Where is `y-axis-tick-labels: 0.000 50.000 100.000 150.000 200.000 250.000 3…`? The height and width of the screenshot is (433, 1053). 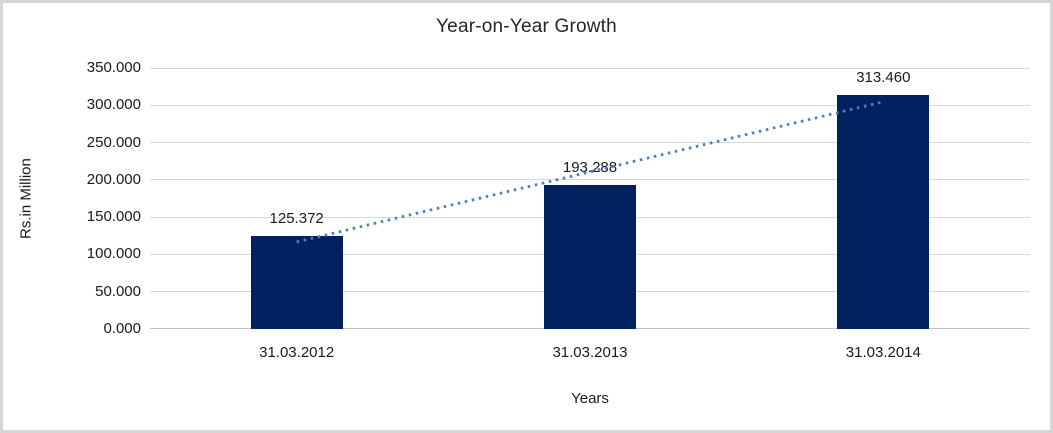
y-axis-tick-labels: 0.000 50.000 100.000 150.000 200.000 250.000 3… is located at coordinates (72, 198).